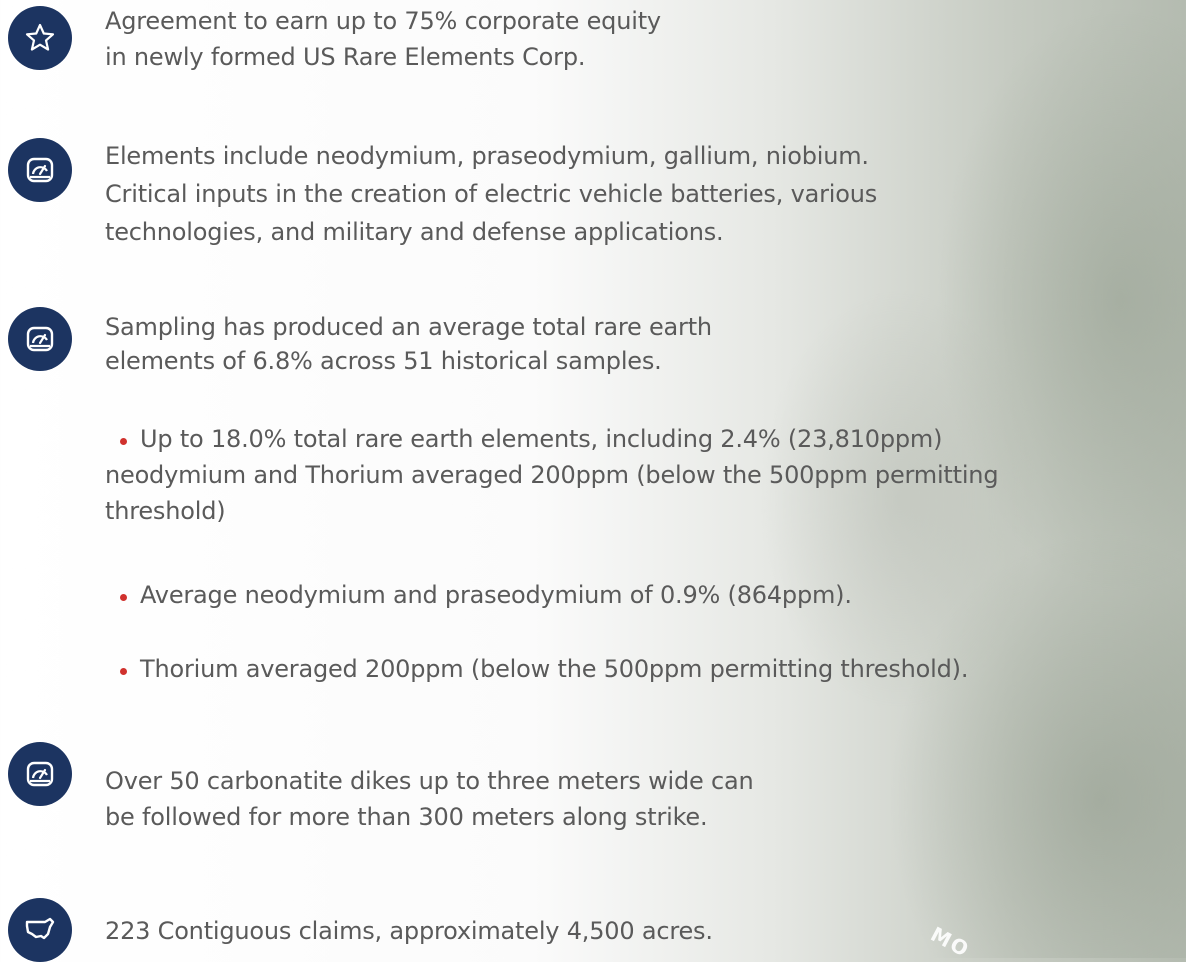  I want to click on bullet-text: threshold), so click(165, 511).